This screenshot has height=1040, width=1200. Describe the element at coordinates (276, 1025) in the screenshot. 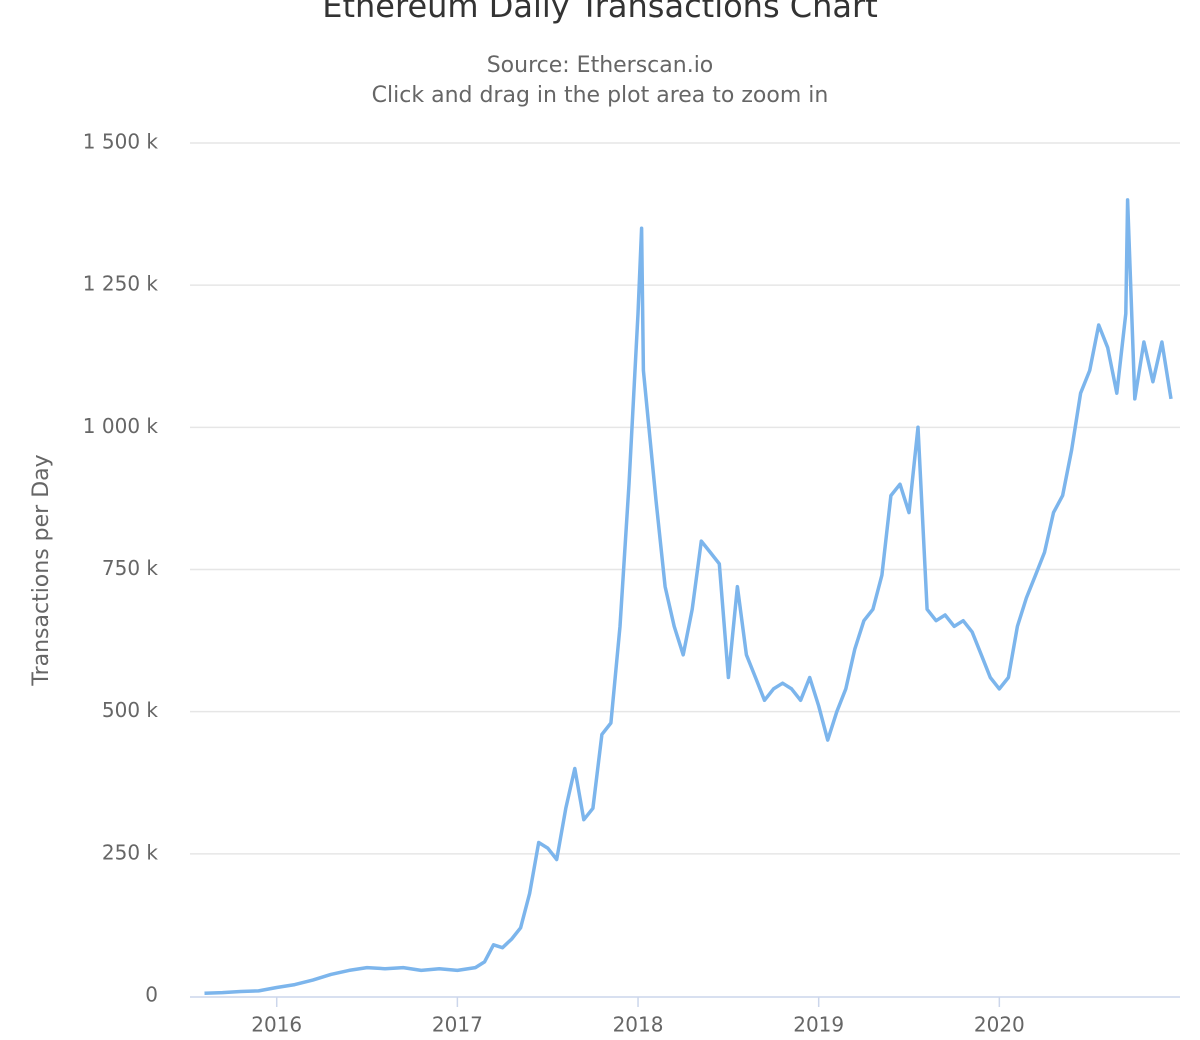

I see `x-tick-label: 2016` at that location.